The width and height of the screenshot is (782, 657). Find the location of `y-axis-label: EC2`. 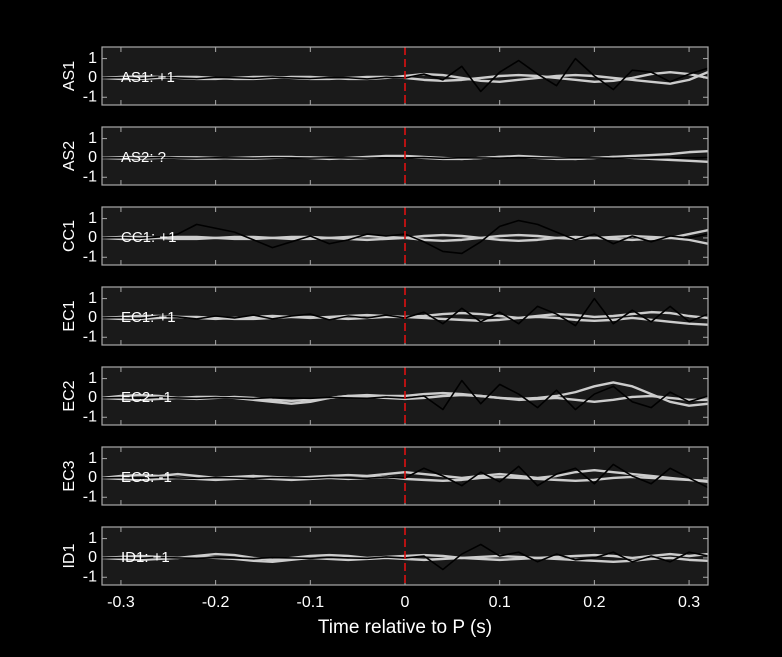

y-axis-label: EC2 is located at coordinates (69, 395).